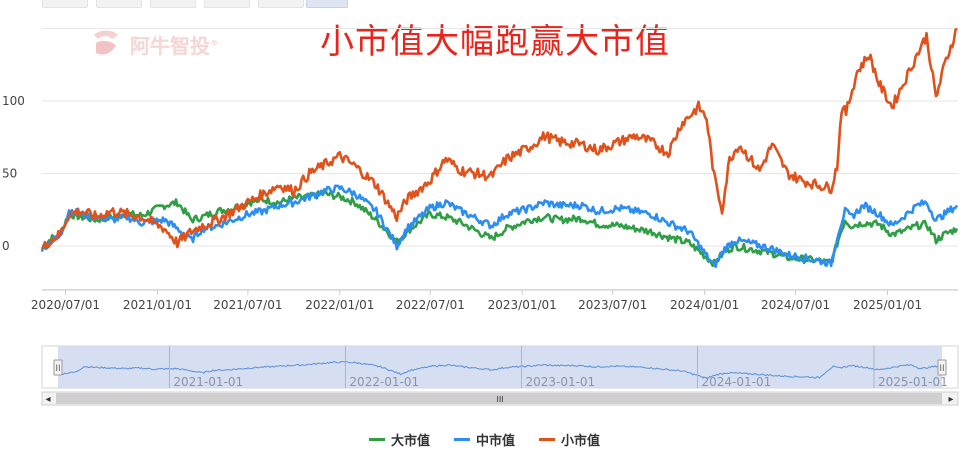 Image resolution: width=969 pixels, height=459 pixels. I want to click on legend-item-large: 大市值, so click(399, 439).